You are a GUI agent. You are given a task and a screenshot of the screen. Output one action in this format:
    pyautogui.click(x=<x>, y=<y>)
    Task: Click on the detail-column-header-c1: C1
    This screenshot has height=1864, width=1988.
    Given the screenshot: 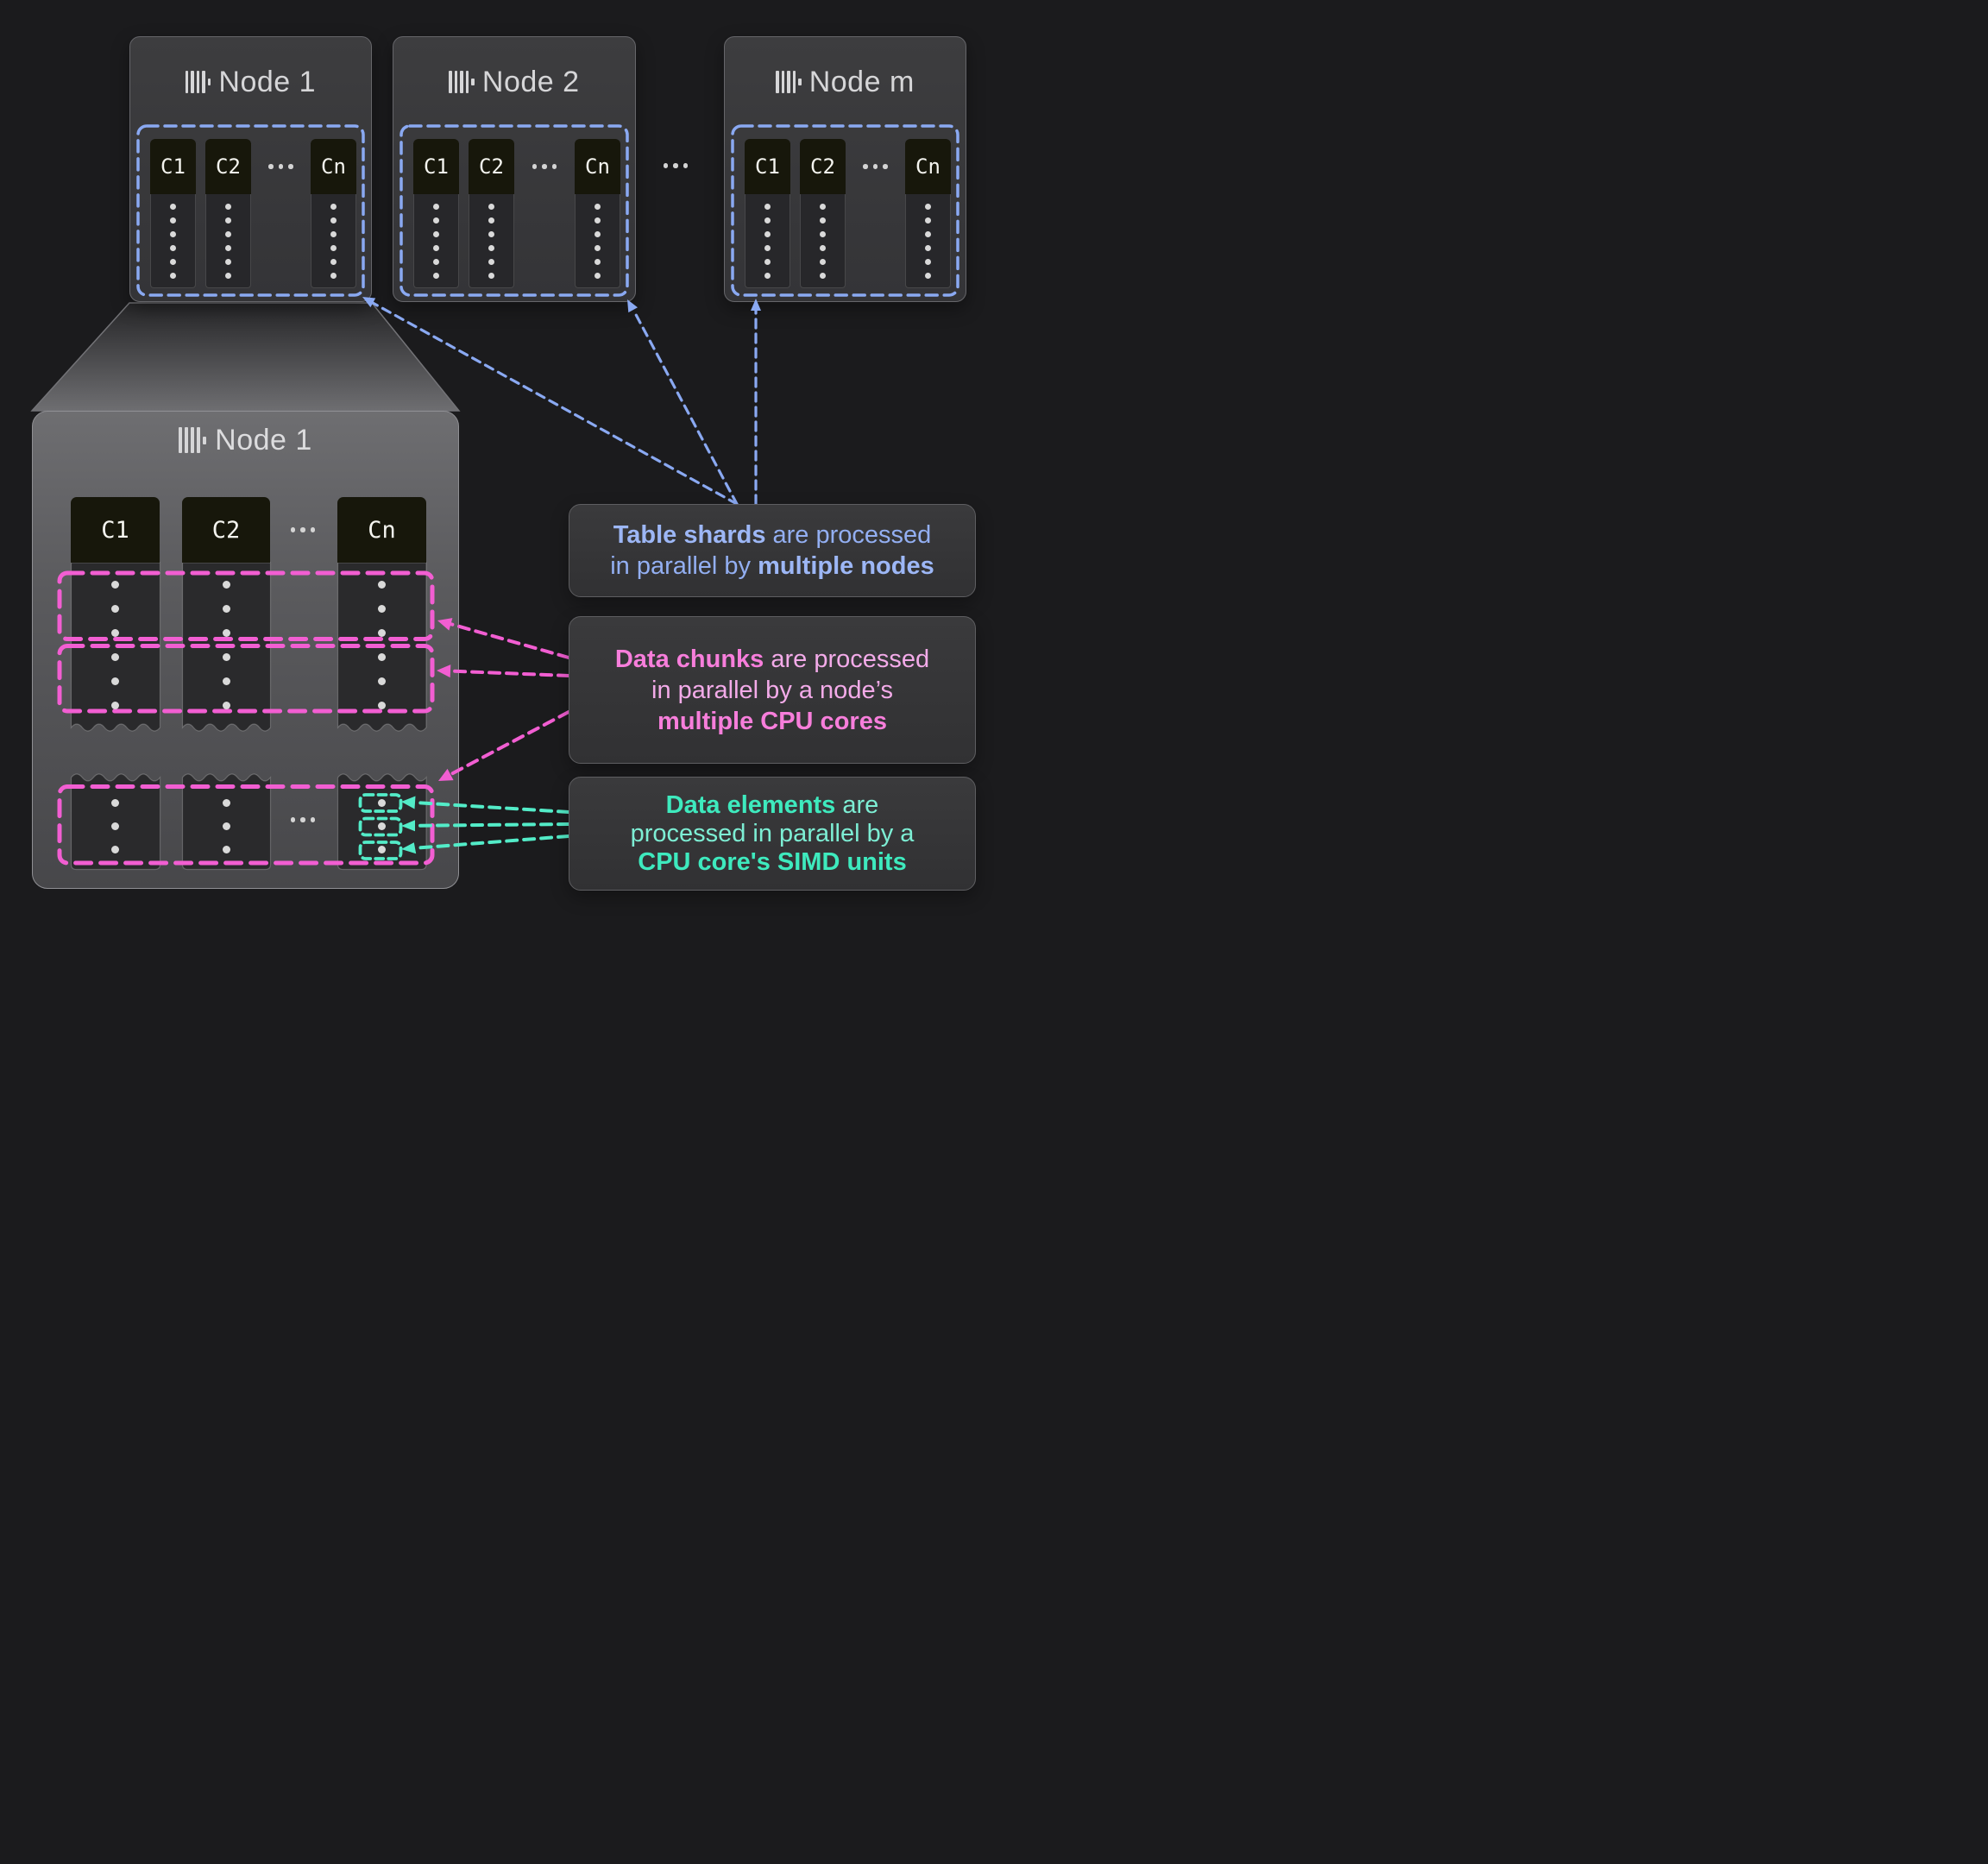 What is the action you would take?
    pyautogui.click(x=115, y=530)
    